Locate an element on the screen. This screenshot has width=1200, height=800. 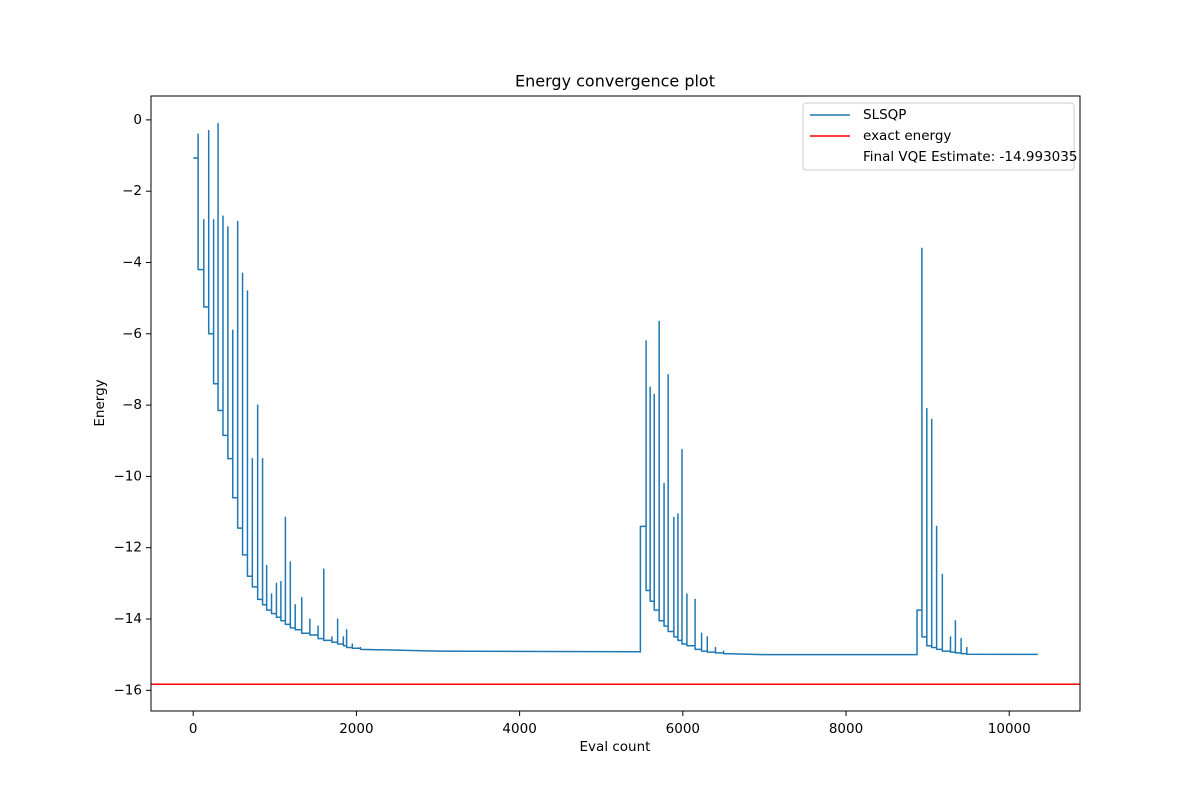
legend-box is located at coordinates (938, 136).